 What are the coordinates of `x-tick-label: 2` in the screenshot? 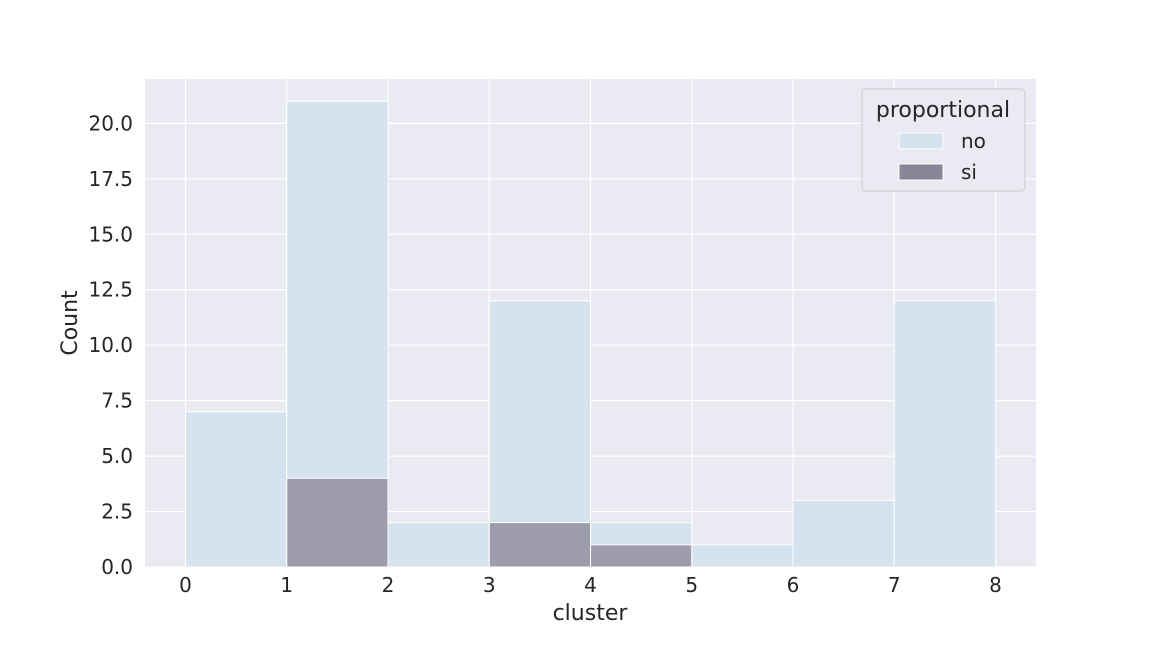 It's located at (388, 585).